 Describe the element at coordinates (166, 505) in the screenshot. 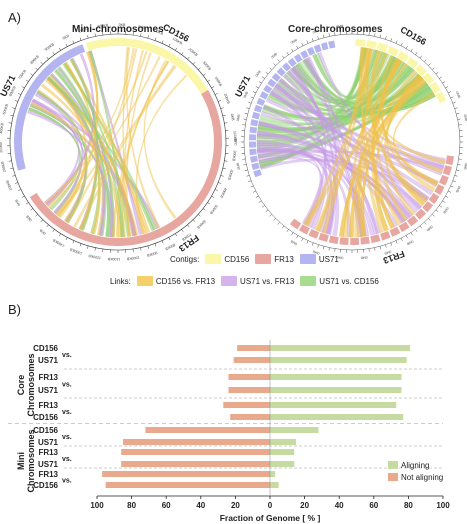

I see `x-tick-label: 60` at that location.